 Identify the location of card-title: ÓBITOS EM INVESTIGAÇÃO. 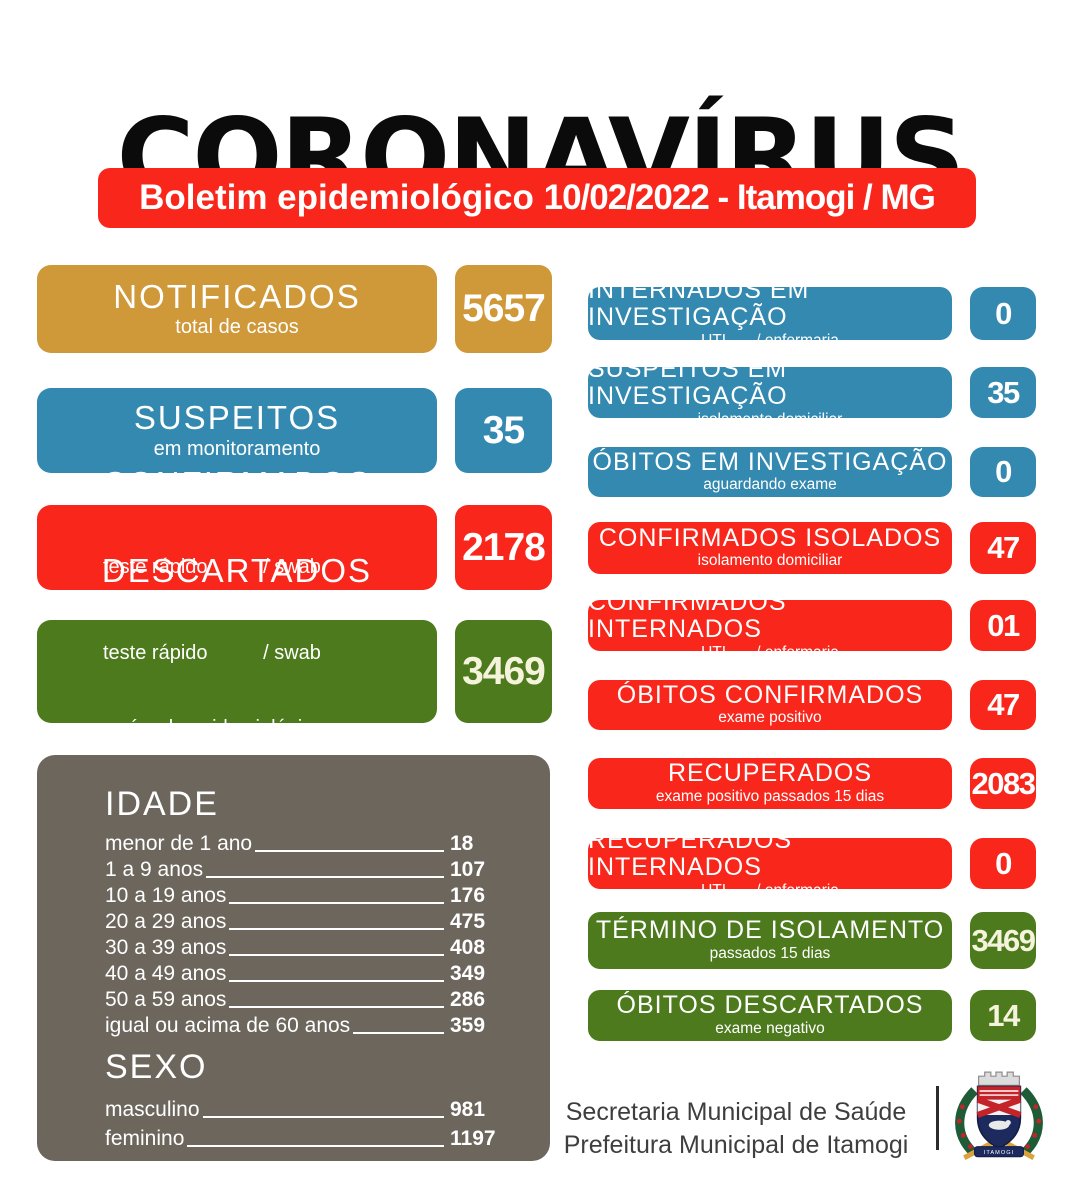
(770, 461).